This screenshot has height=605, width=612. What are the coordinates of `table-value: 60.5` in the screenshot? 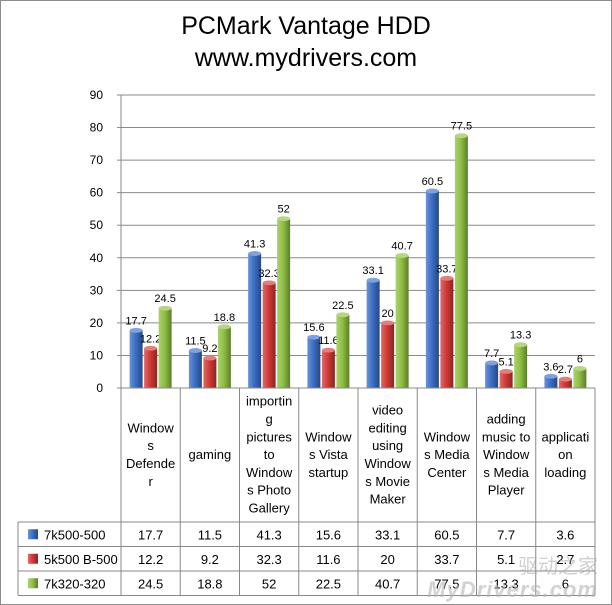 It's located at (446, 534).